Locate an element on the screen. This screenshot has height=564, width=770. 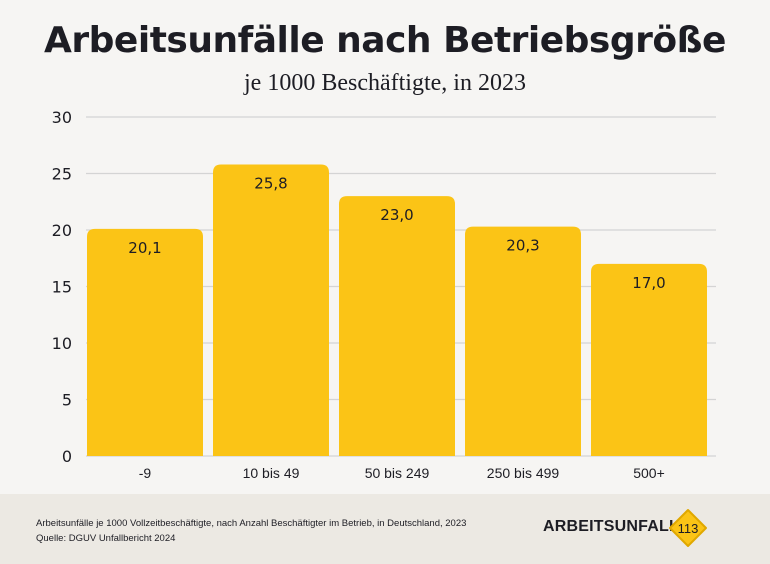
x-tick-label: -9 is located at coordinates (145, 473).